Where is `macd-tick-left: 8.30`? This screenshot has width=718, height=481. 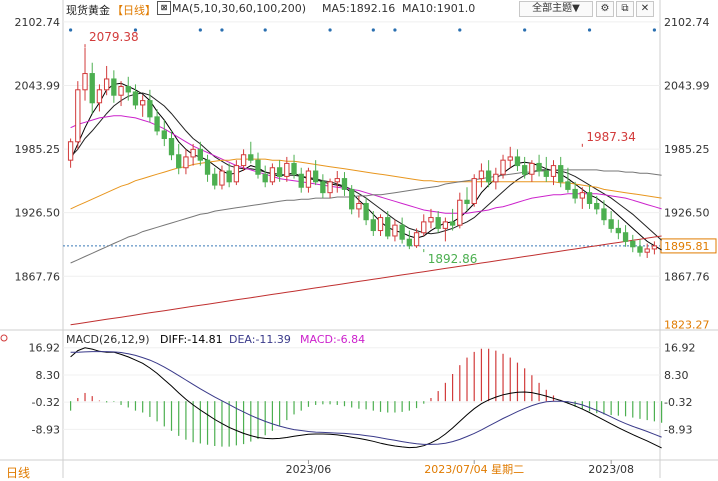 macd-tick-left: 8.30 is located at coordinates (48, 375).